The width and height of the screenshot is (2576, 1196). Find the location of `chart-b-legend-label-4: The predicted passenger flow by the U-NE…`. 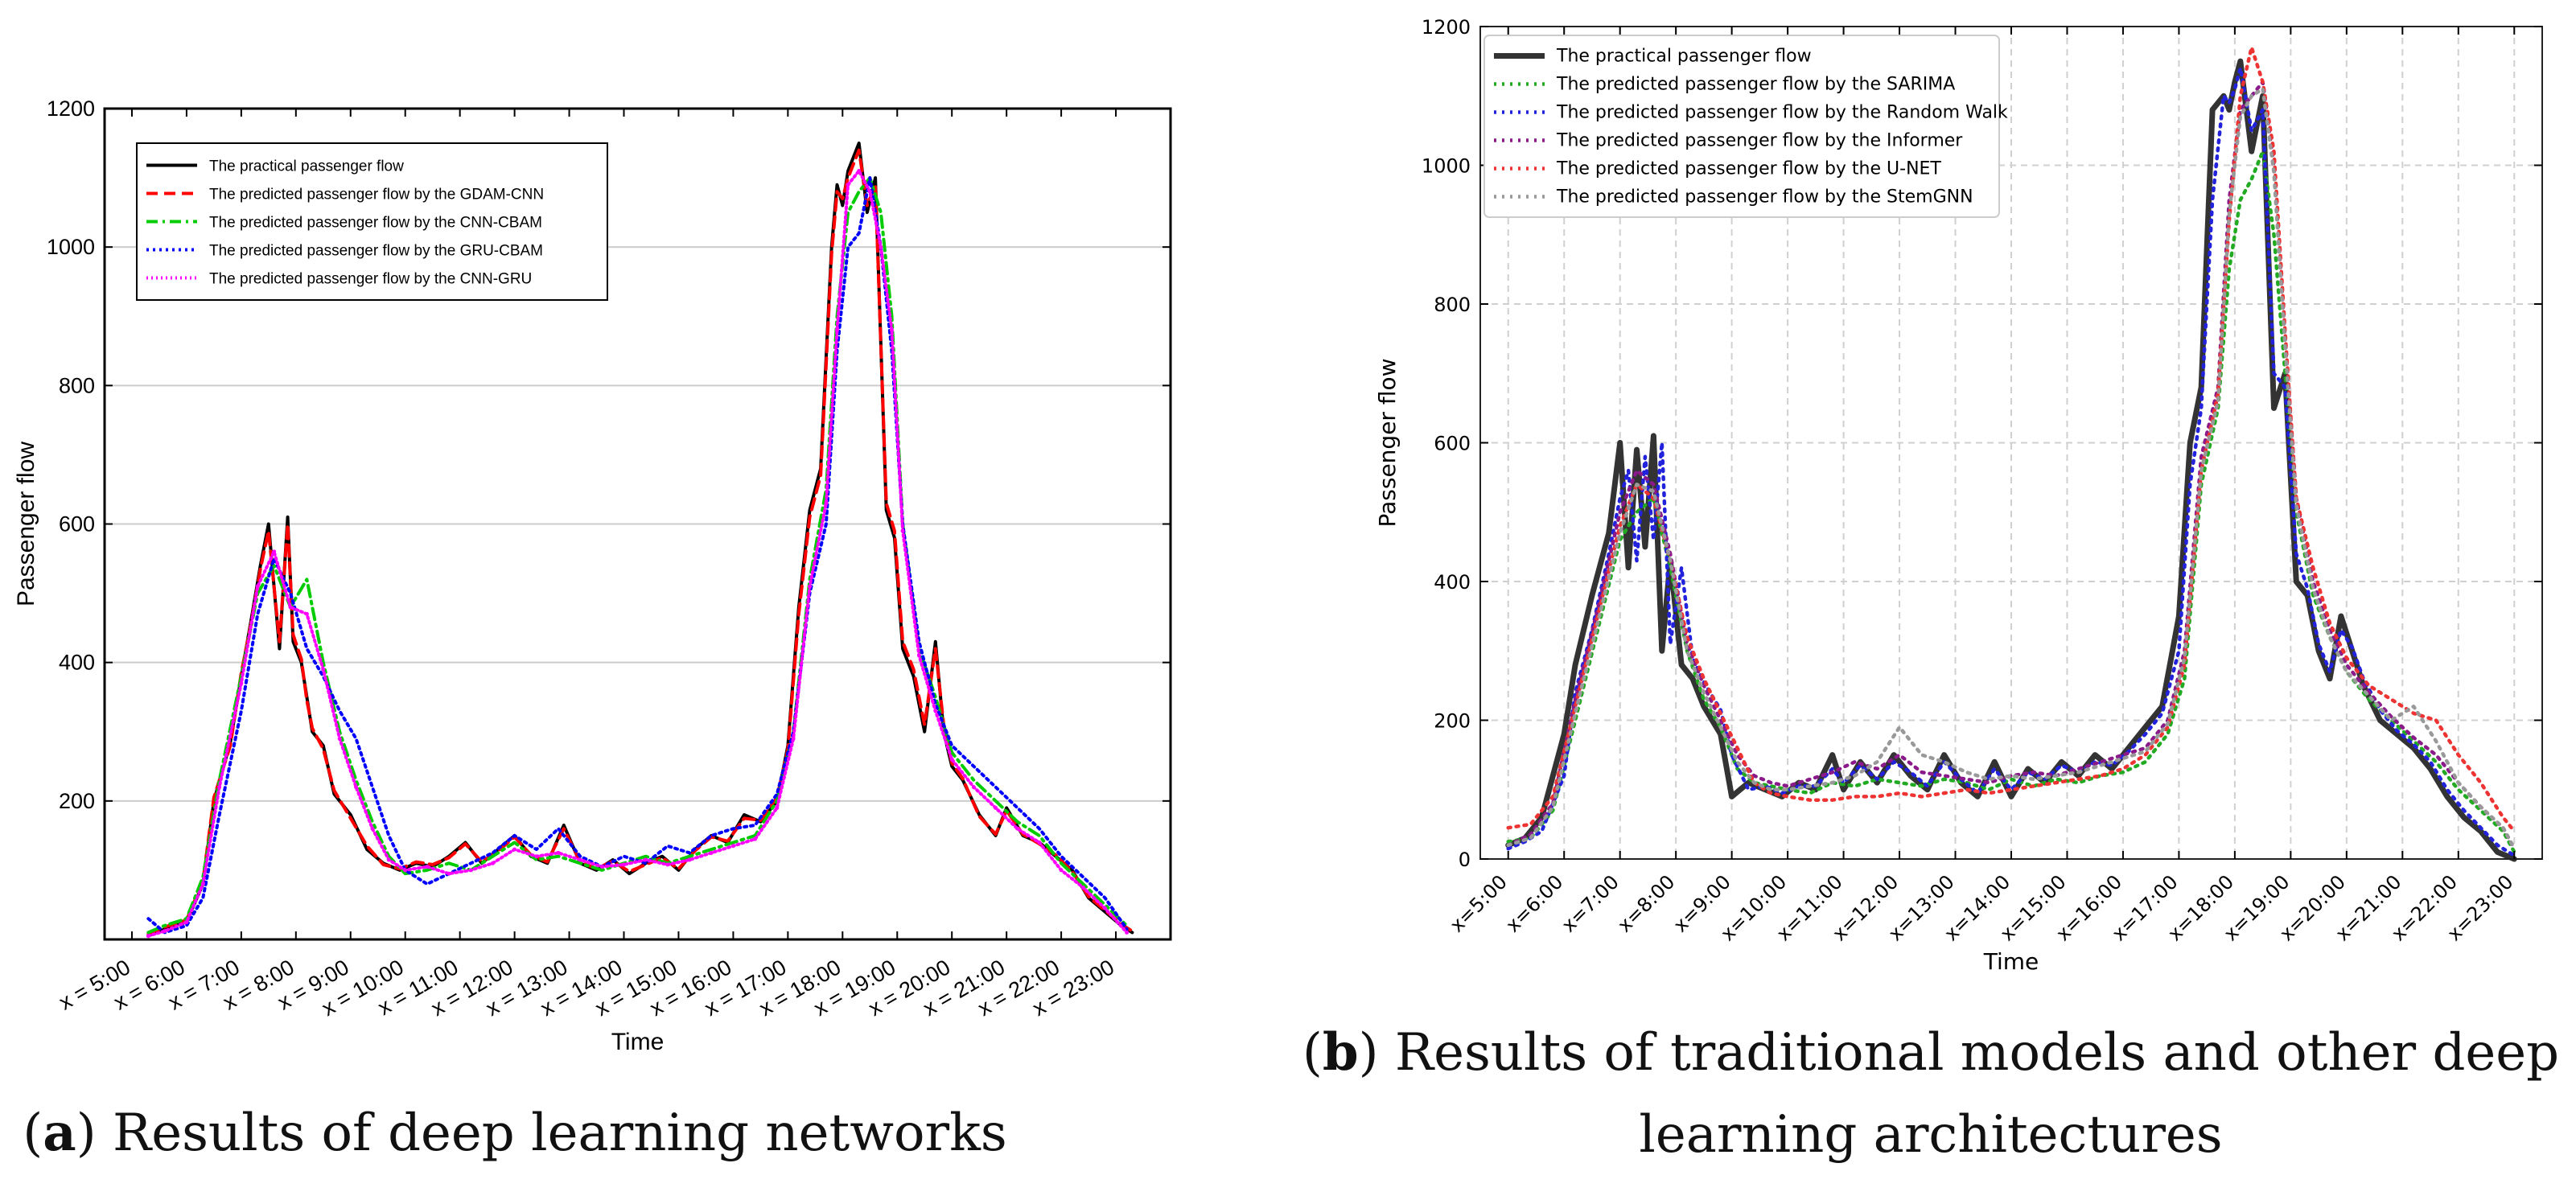

chart-b-legend-label-4: The predicted passenger flow by the U-NE… is located at coordinates (1748, 169).